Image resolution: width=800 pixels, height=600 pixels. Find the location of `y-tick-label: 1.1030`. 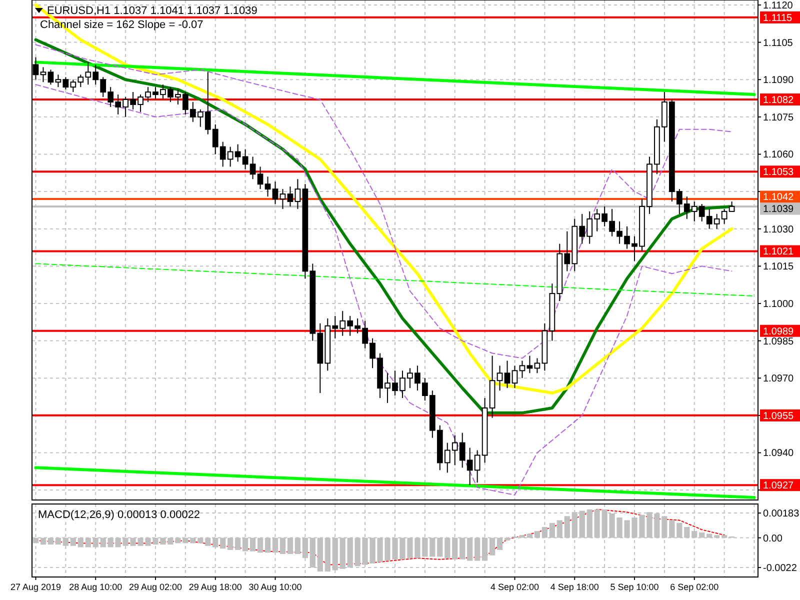

y-tick-label: 1.1030 is located at coordinates (778, 230).